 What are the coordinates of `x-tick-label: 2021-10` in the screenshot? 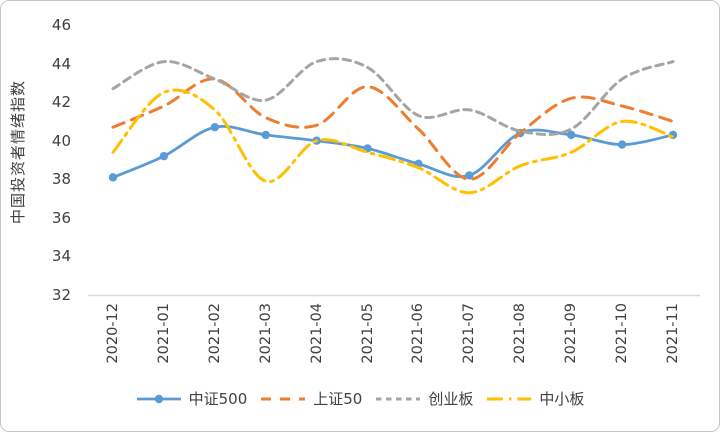 It's located at (622, 333).